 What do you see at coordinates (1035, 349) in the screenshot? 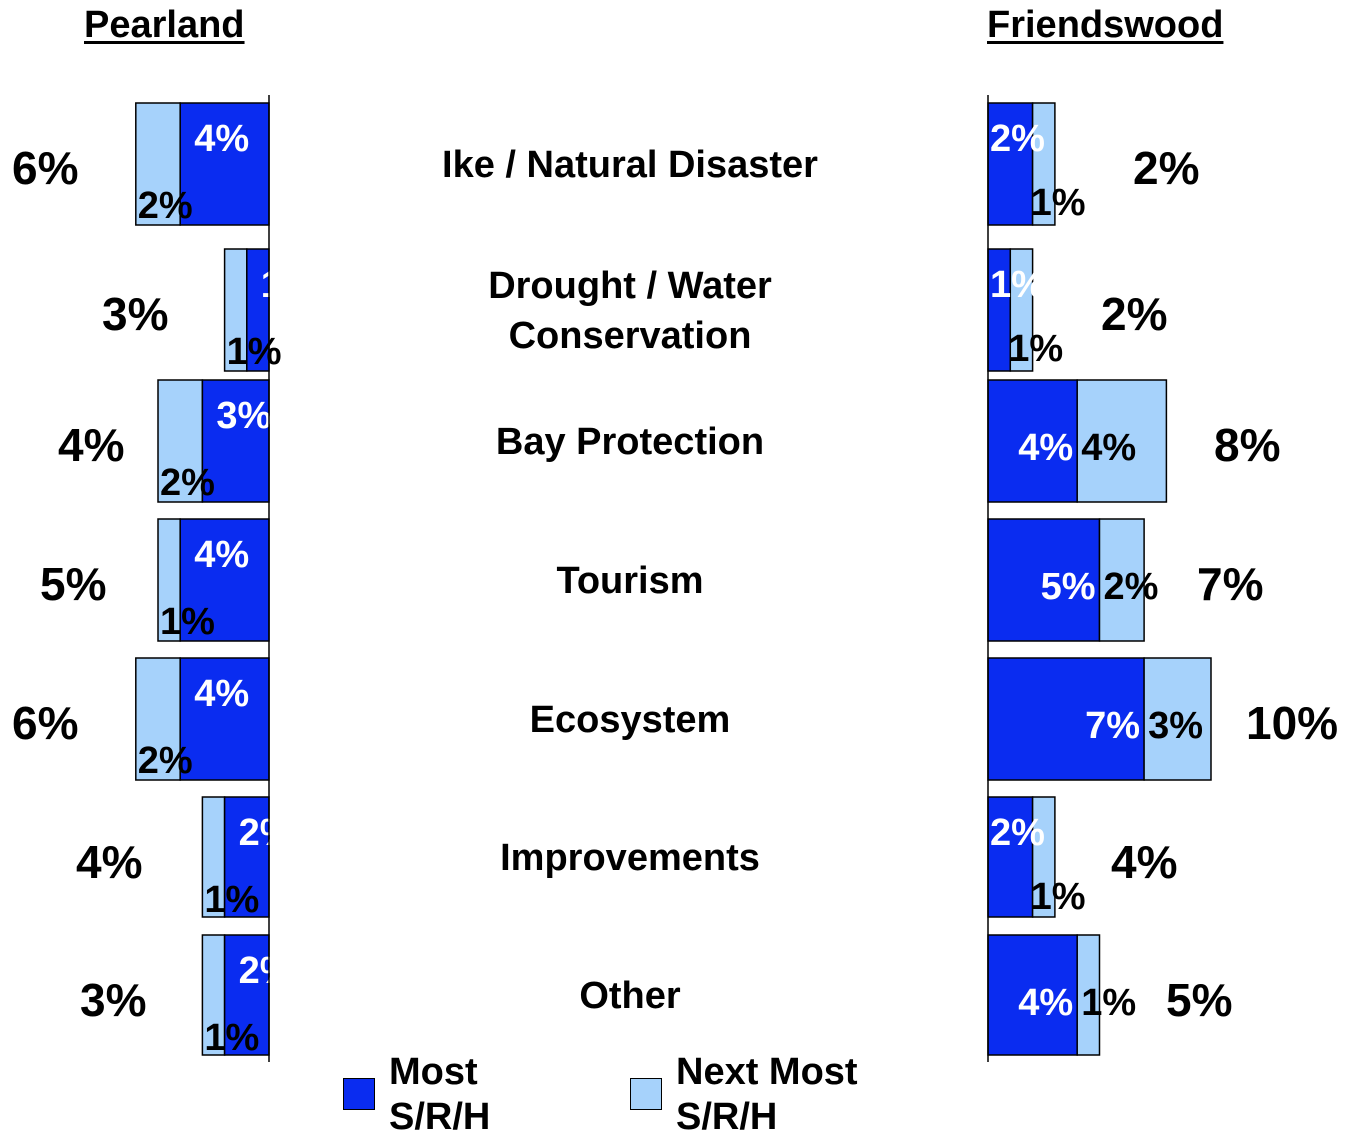
I see `friendswood-label-next-drought-water-conservation: 1%` at bounding box center [1035, 349].